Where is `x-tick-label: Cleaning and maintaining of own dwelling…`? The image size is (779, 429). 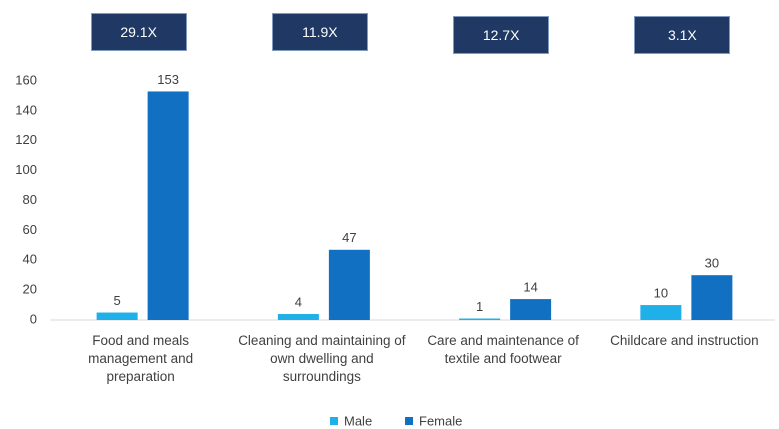
x-tick-label: Cleaning and maintaining of own dwelling… is located at coordinates (322, 358).